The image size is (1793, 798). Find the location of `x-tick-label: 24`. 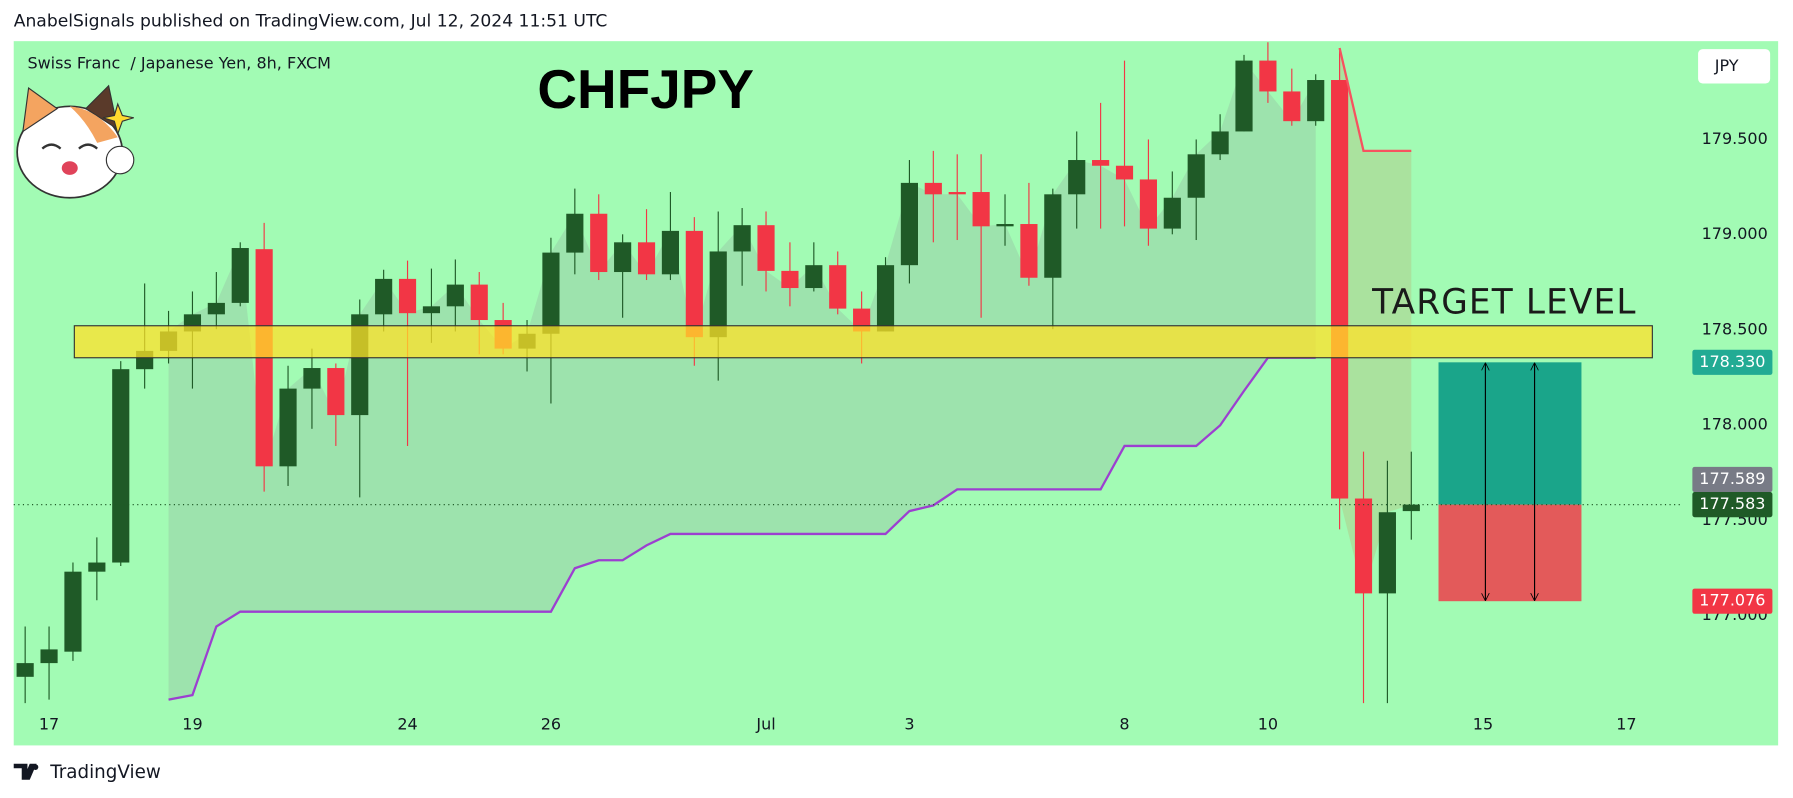

x-tick-label: 24 is located at coordinates (407, 723).